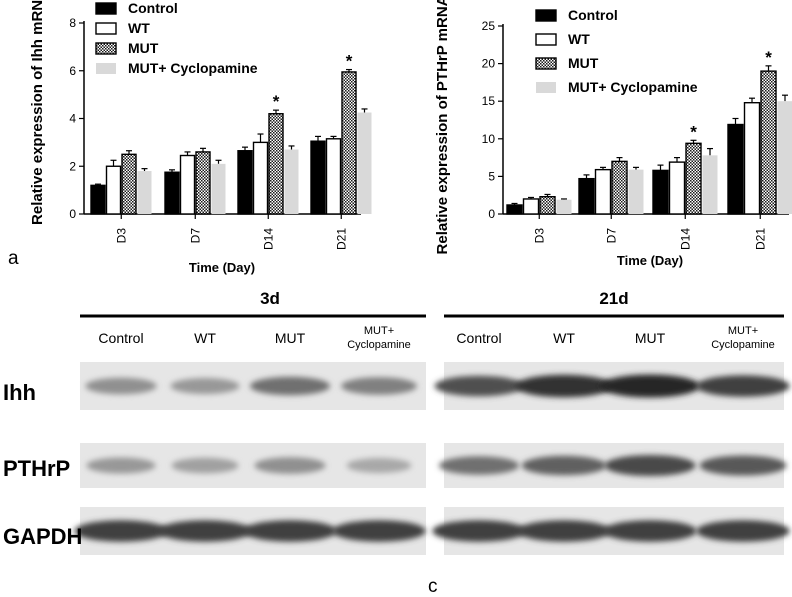  Describe the element at coordinates (13, 258) in the screenshot. I see `panel-label-a: a` at that location.